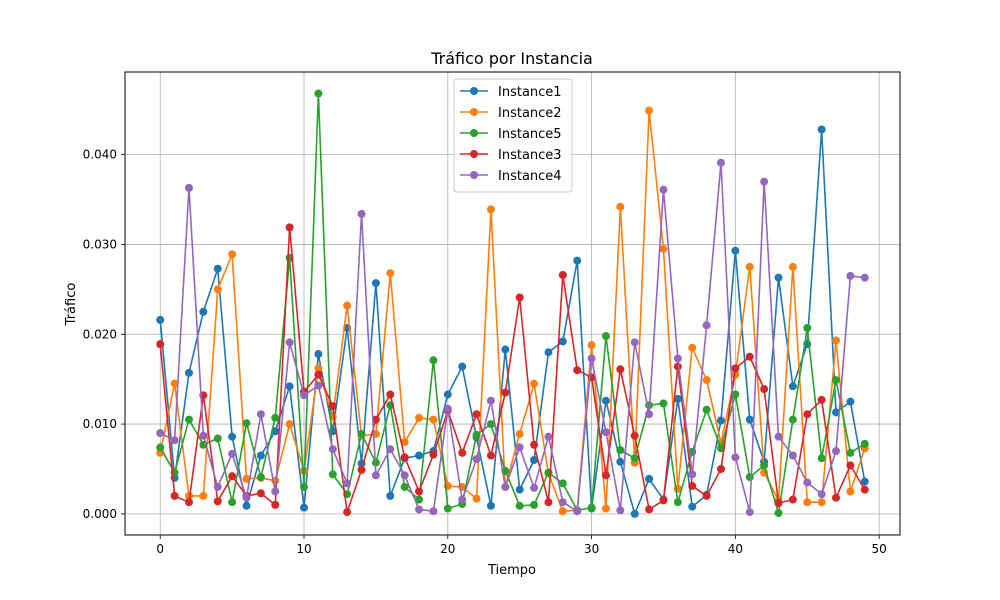 This screenshot has width=1000, height=600. What do you see at coordinates (100, 155) in the screenshot?
I see `y-tick-label: 0.040` at bounding box center [100, 155].